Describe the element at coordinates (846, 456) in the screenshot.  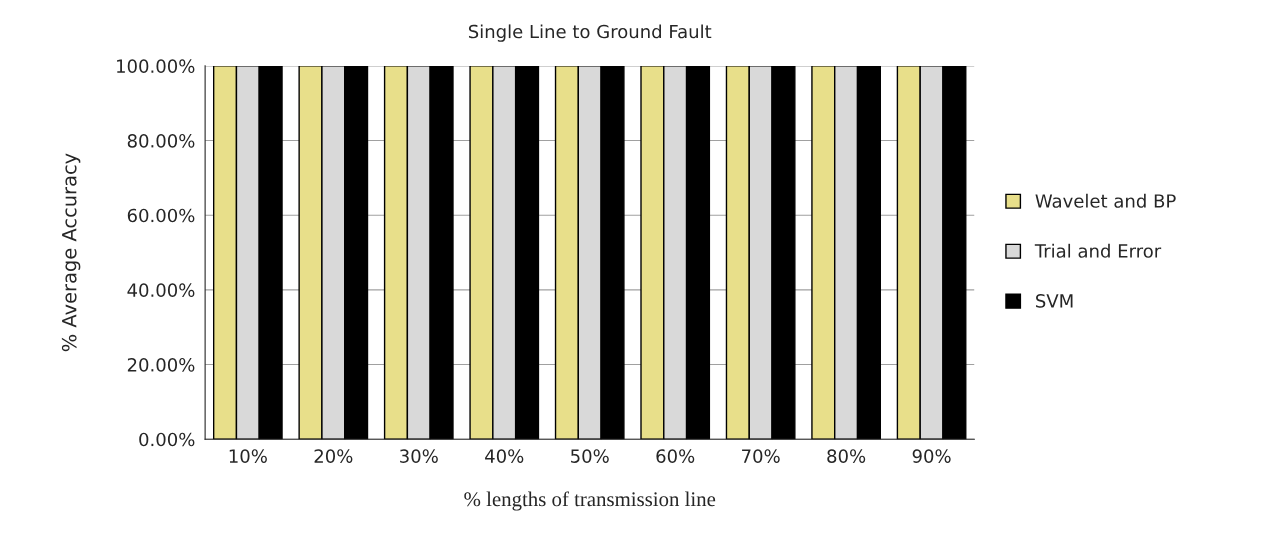
I see `x-tick-label: 80%` at that location.